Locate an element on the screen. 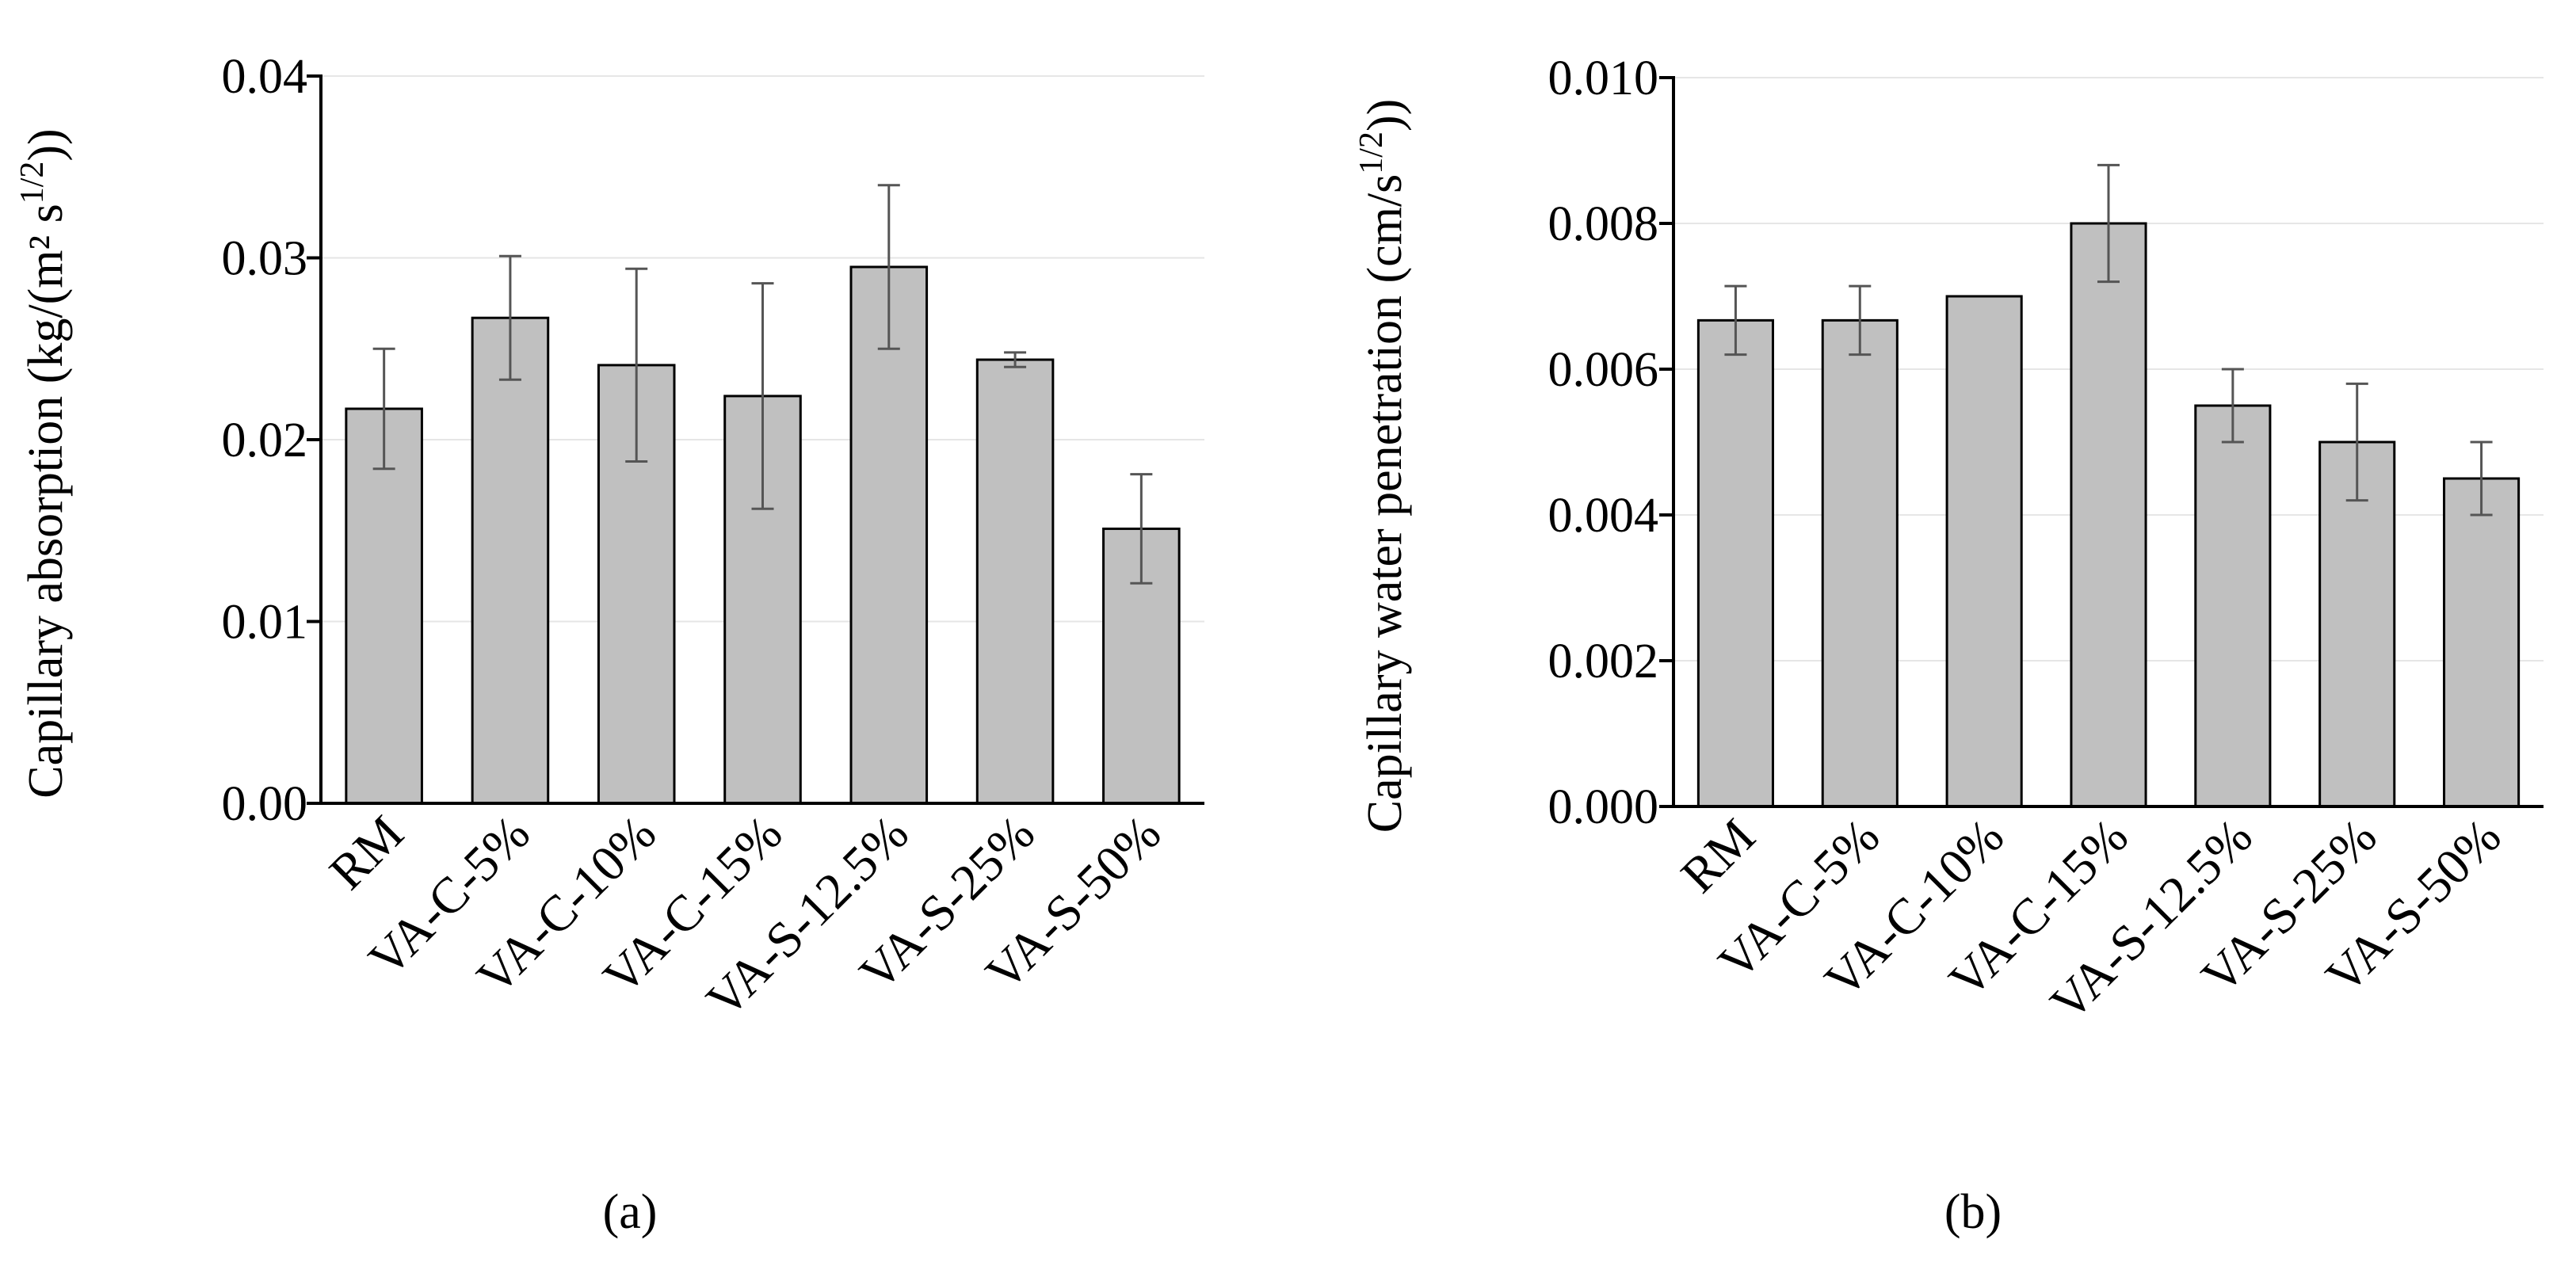  y-axis-title-main: Capillary absorption (kg/(m² s is located at coordinates (46, 501).